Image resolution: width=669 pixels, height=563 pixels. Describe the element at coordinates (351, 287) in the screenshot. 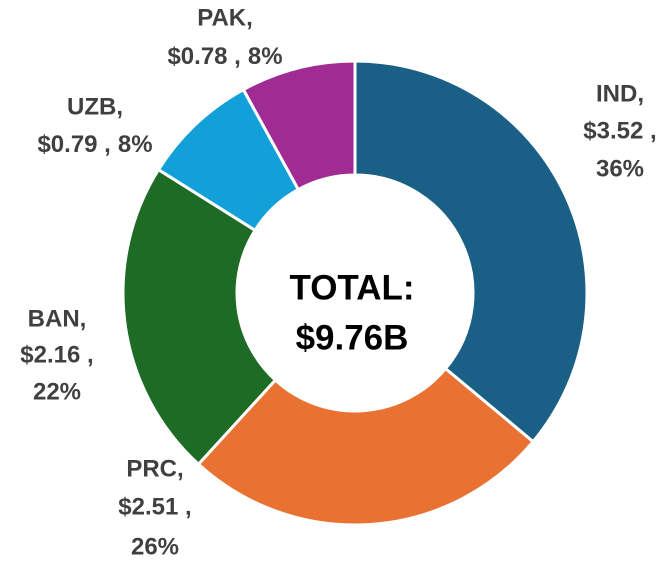

I see `center-title: TOTAL:` at that location.